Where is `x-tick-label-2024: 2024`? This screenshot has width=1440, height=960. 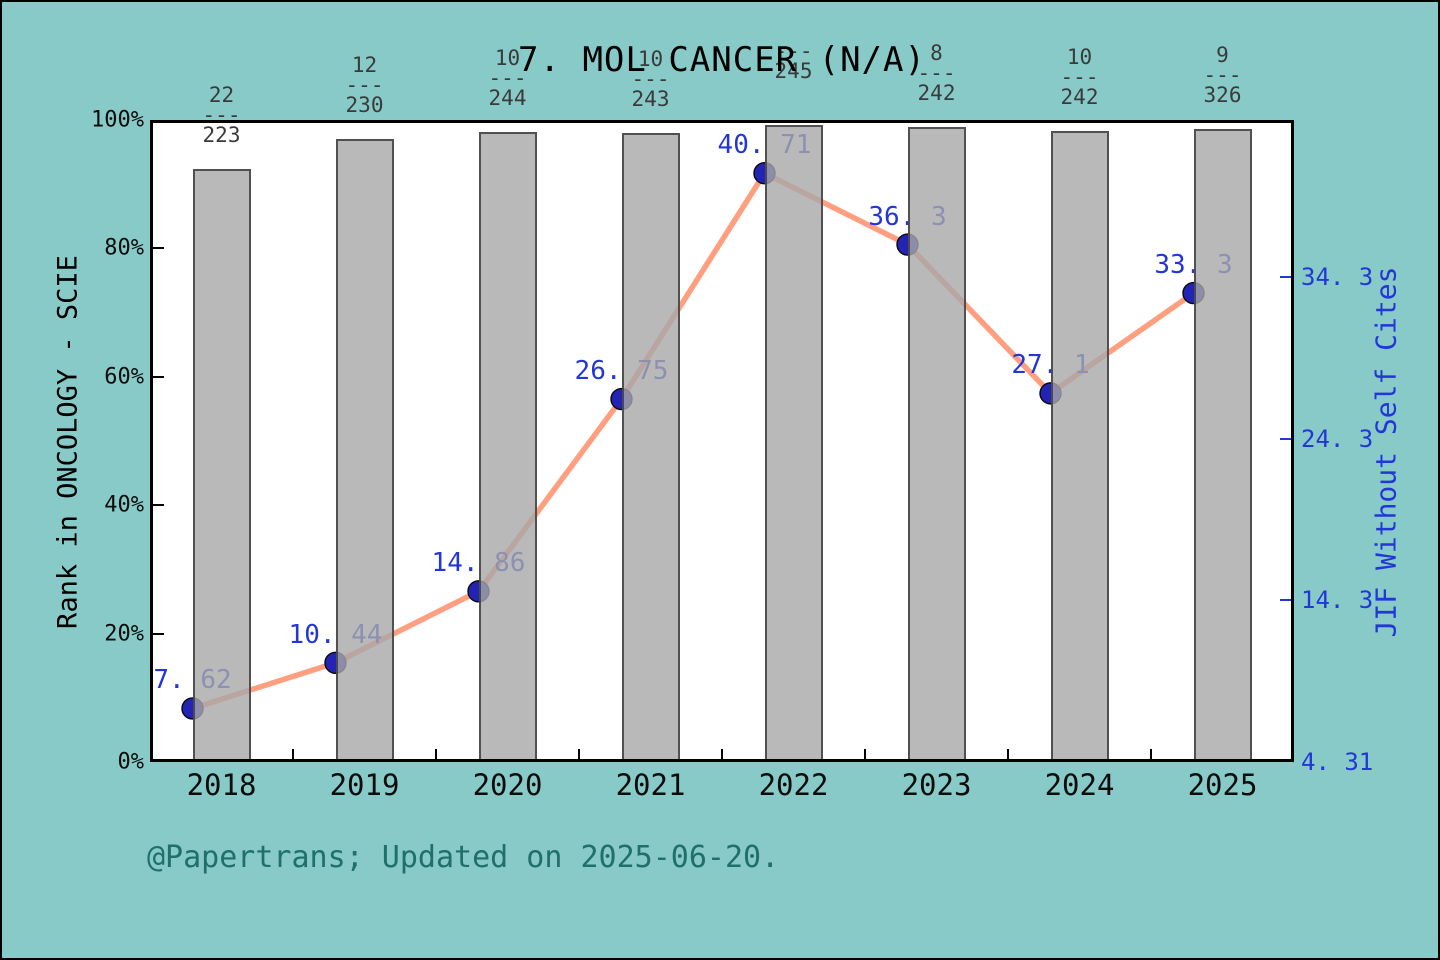 x-tick-label-2024: 2024 is located at coordinates (1079, 785).